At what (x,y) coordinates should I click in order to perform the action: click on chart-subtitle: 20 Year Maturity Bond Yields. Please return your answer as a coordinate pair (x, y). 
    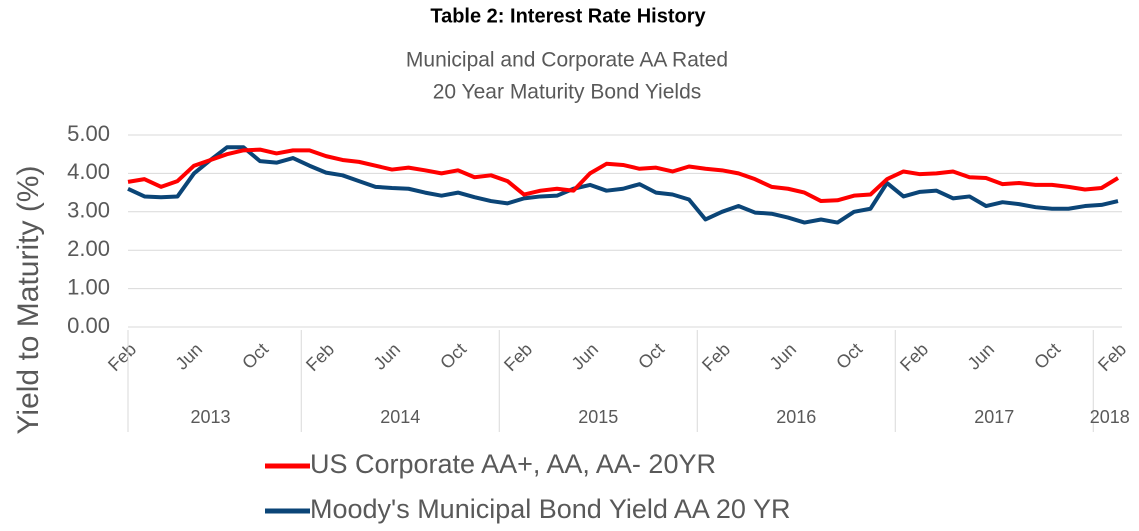
    Looking at the image, I should click on (567, 92).